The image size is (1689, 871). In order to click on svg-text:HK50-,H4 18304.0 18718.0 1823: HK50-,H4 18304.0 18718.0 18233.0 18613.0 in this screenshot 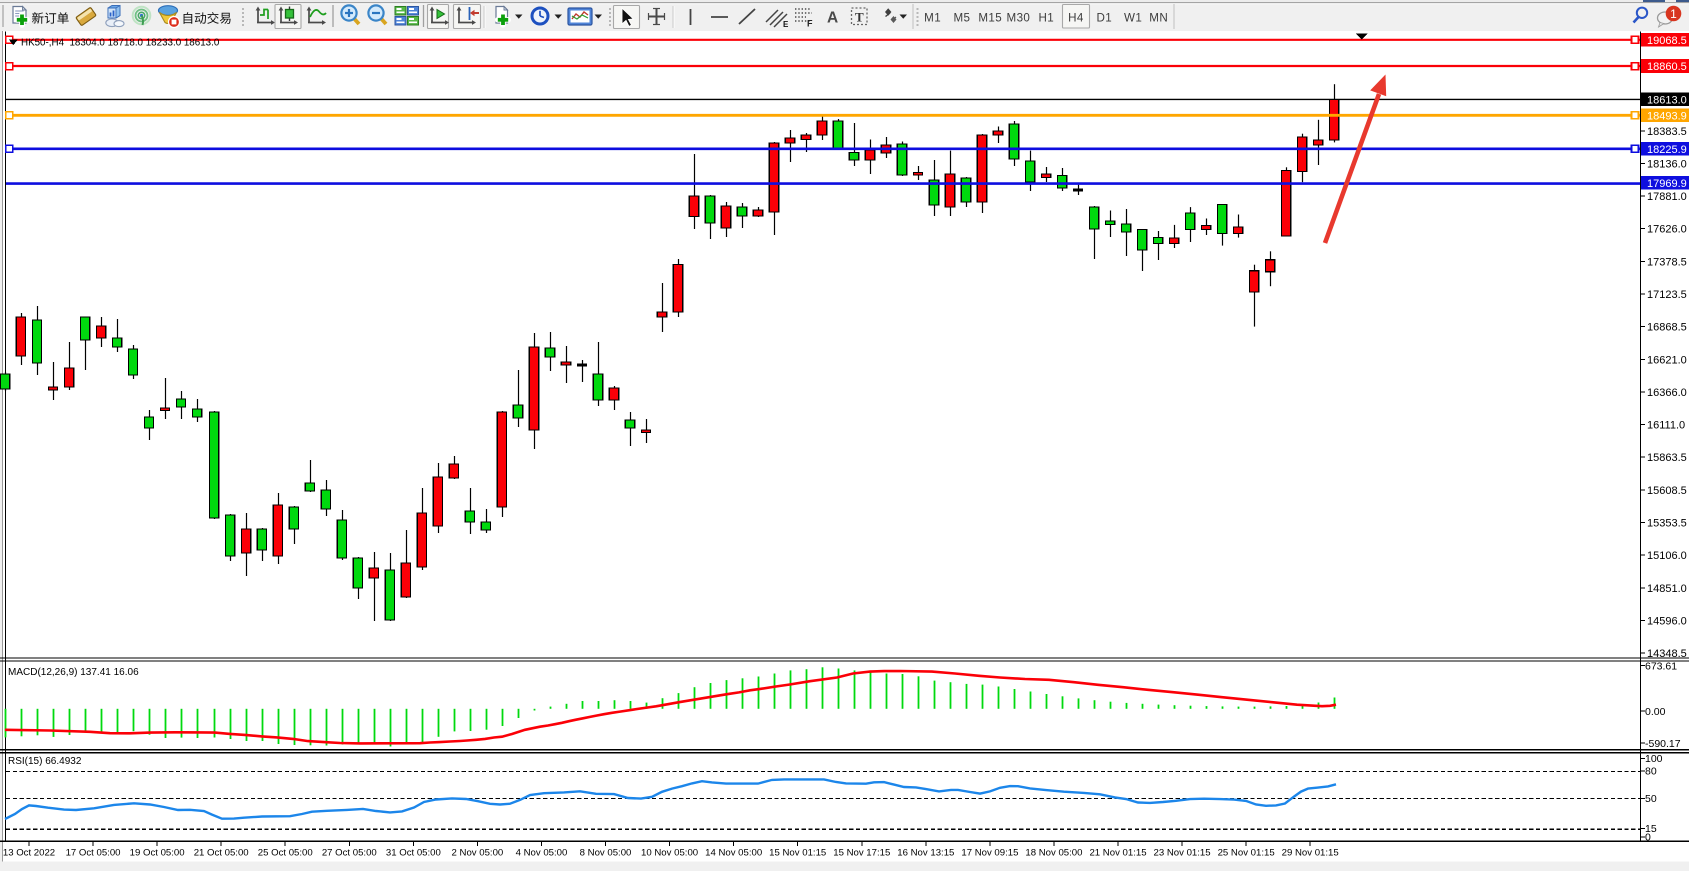, I will do `click(120, 43)`.